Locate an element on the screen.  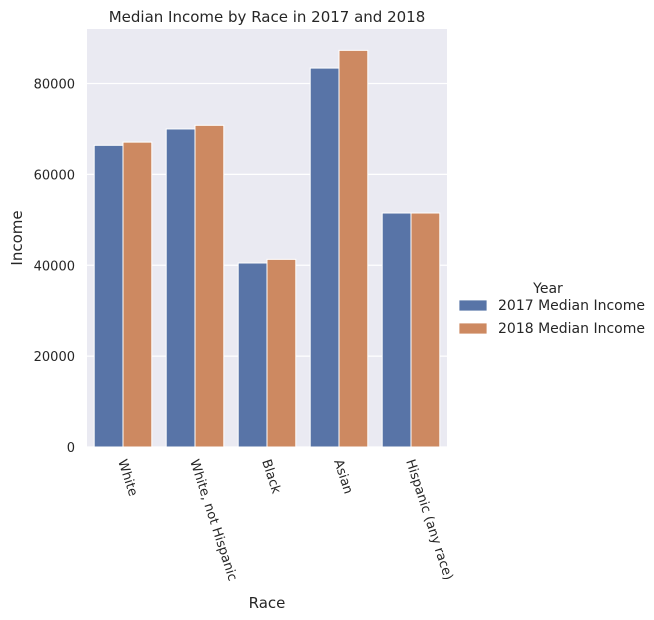
y-tick-label: 80000 is located at coordinates (54, 85).